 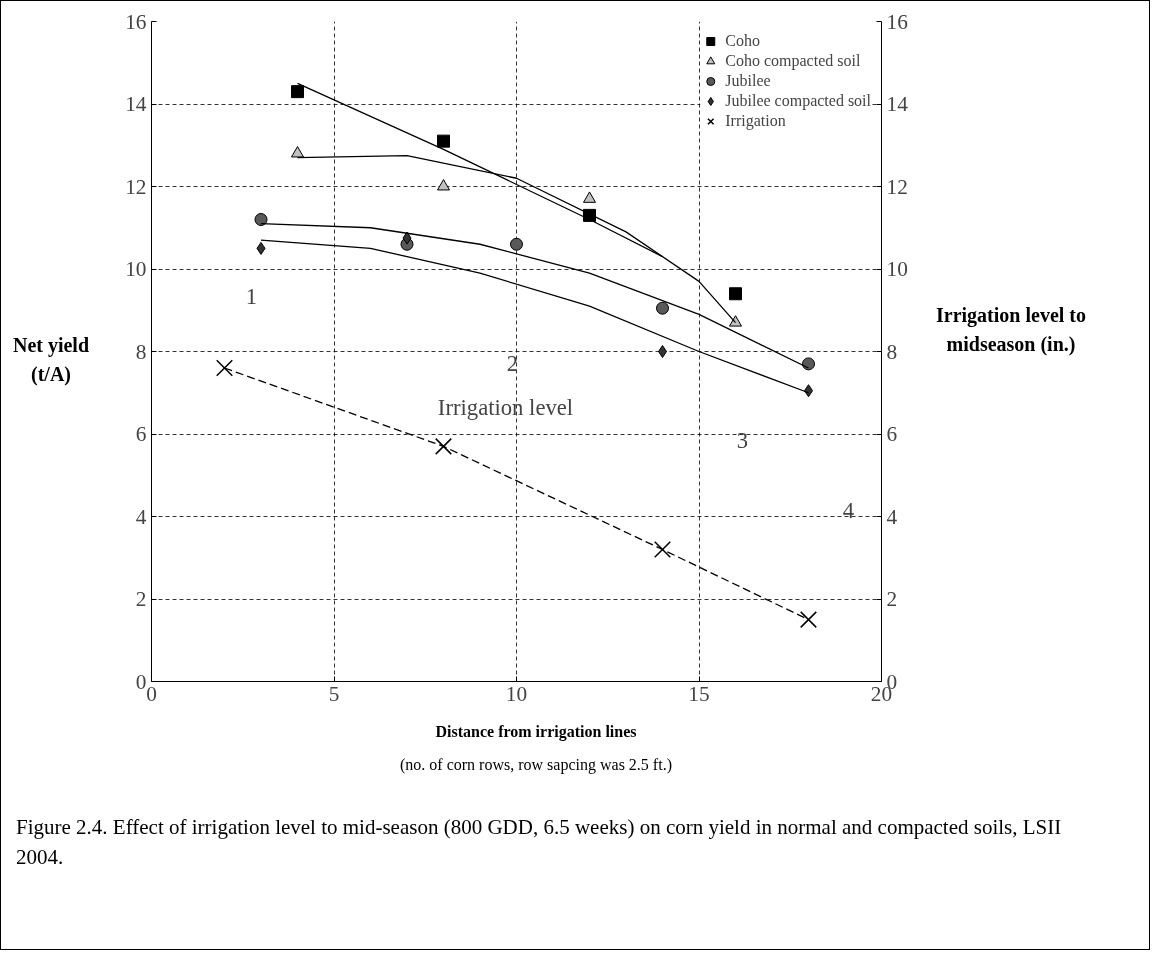 What do you see at coordinates (892, 351) in the screenshot?
I see `y2-tick-label: 8` at bounding box center [892, 351].